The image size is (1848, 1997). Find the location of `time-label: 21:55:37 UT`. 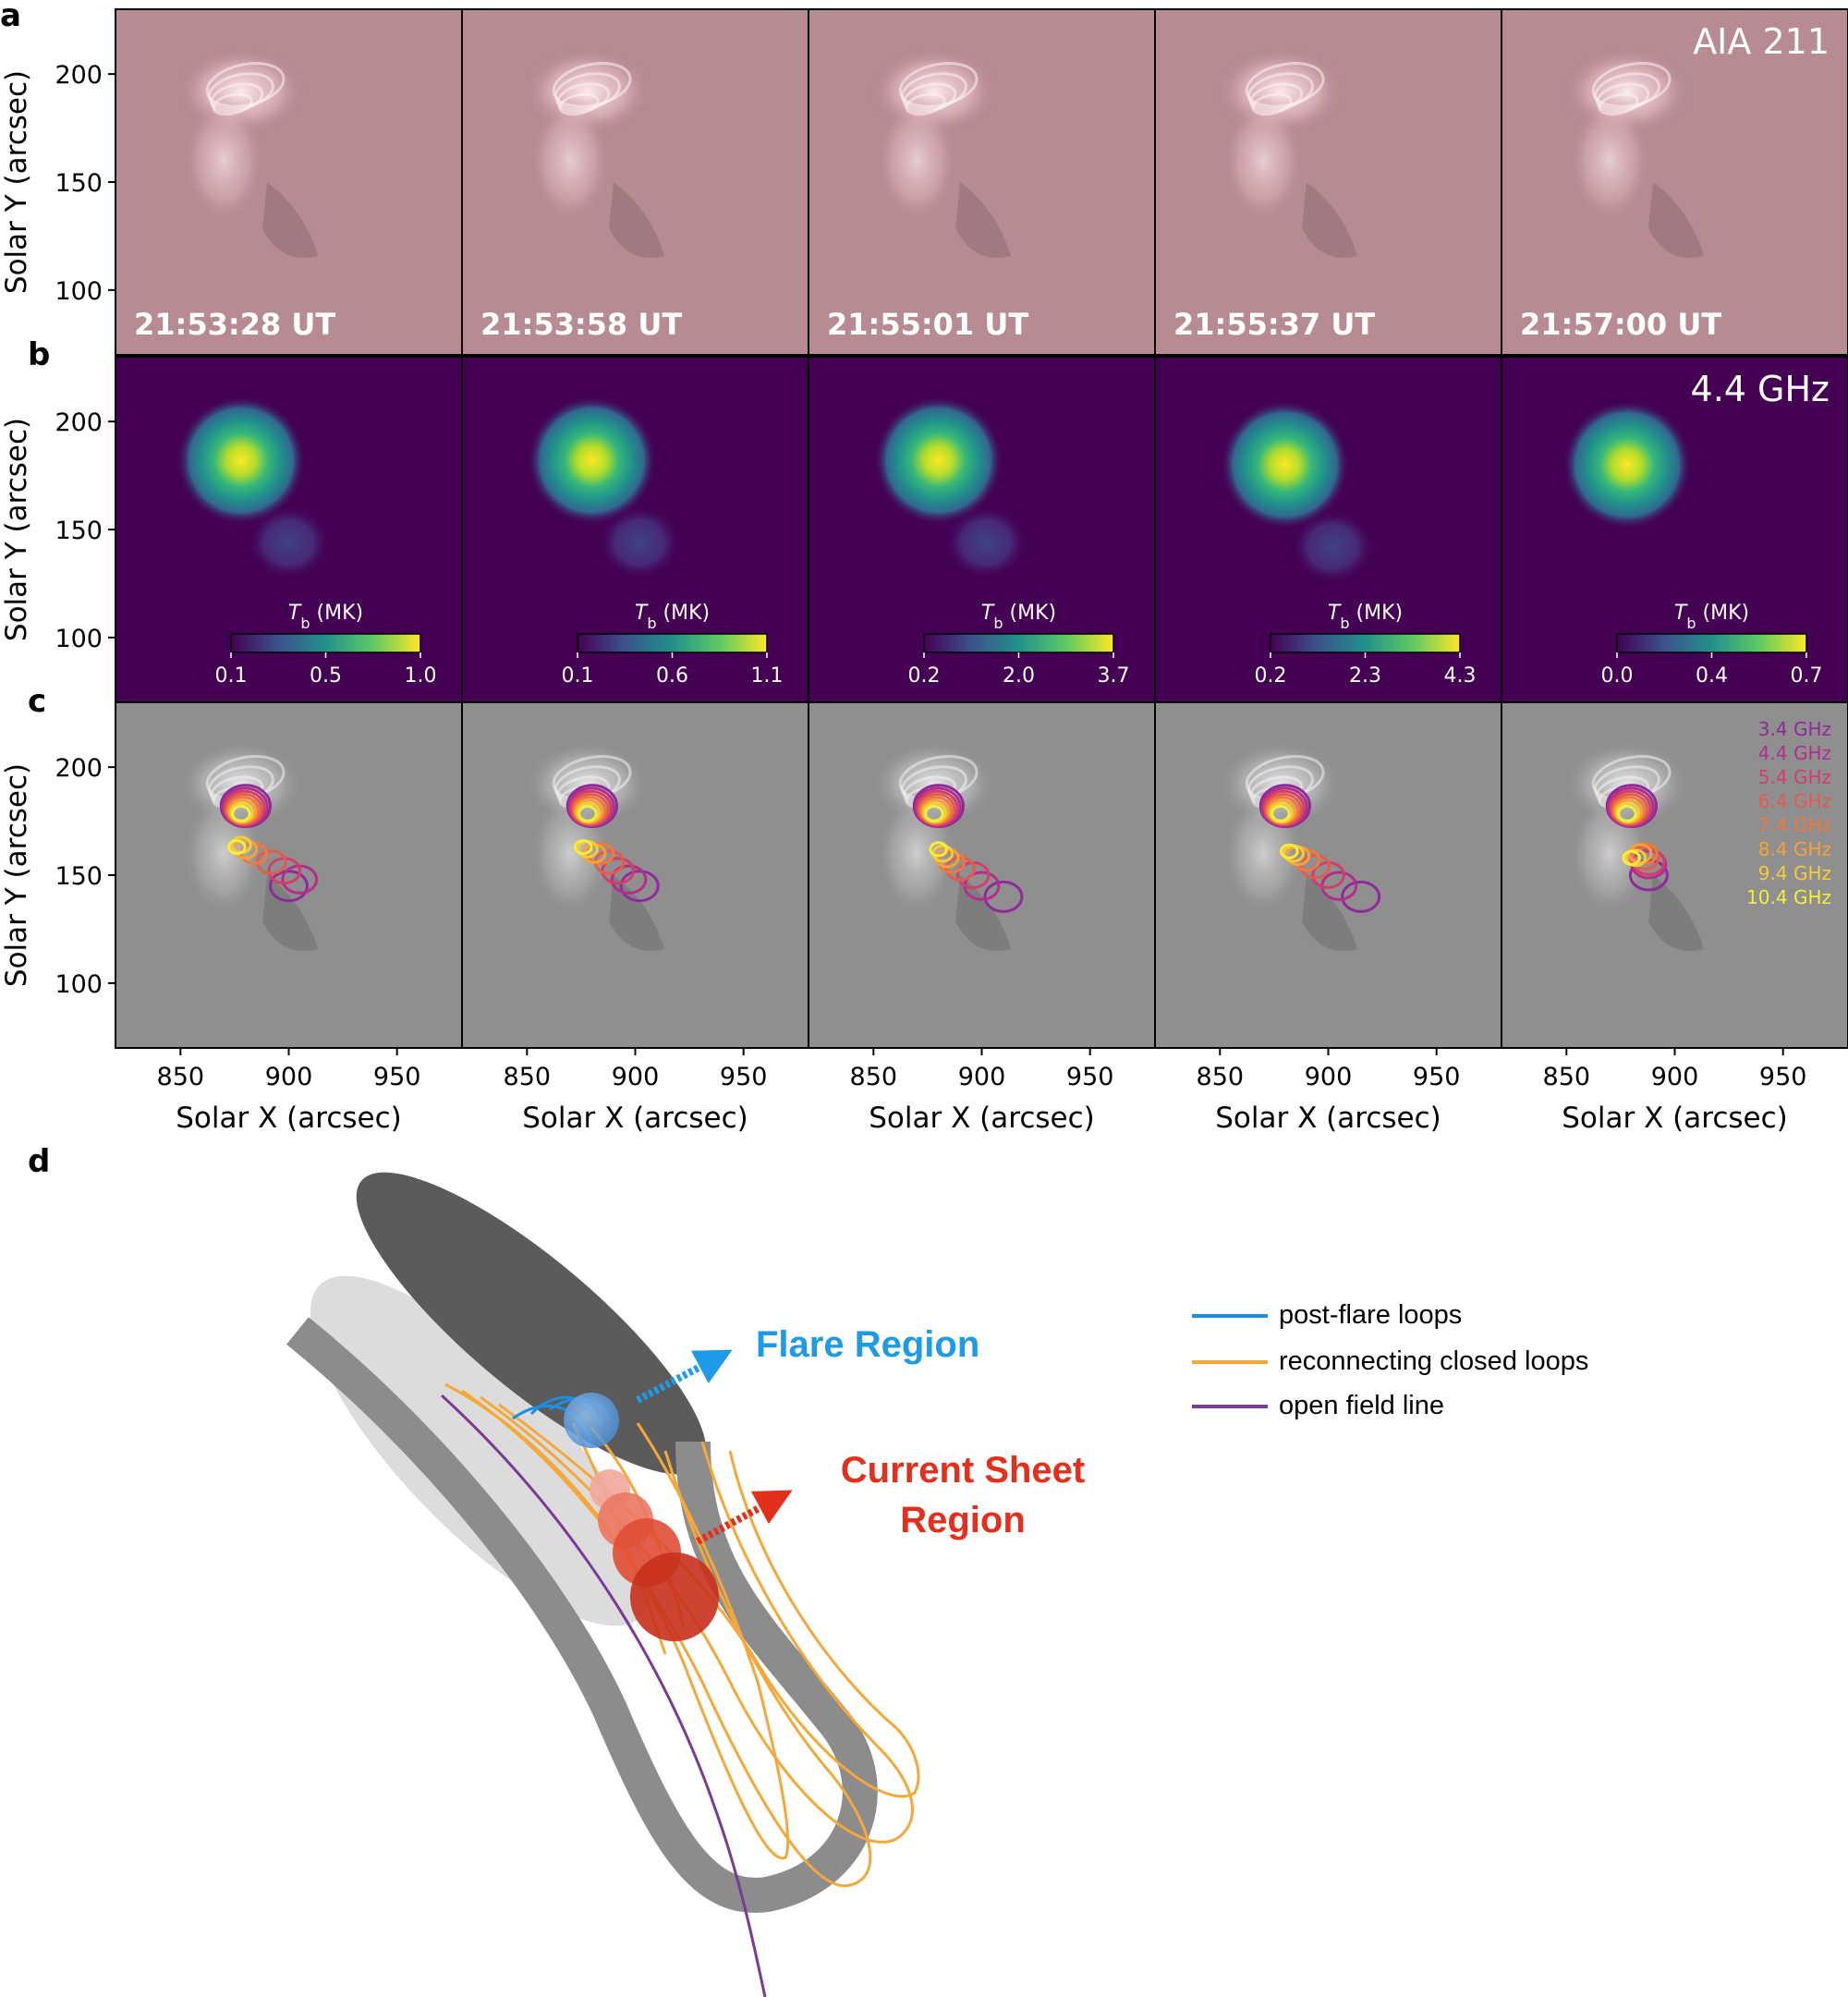

time-label: 21:55:37 UT is located at coordinates (1274, 324).